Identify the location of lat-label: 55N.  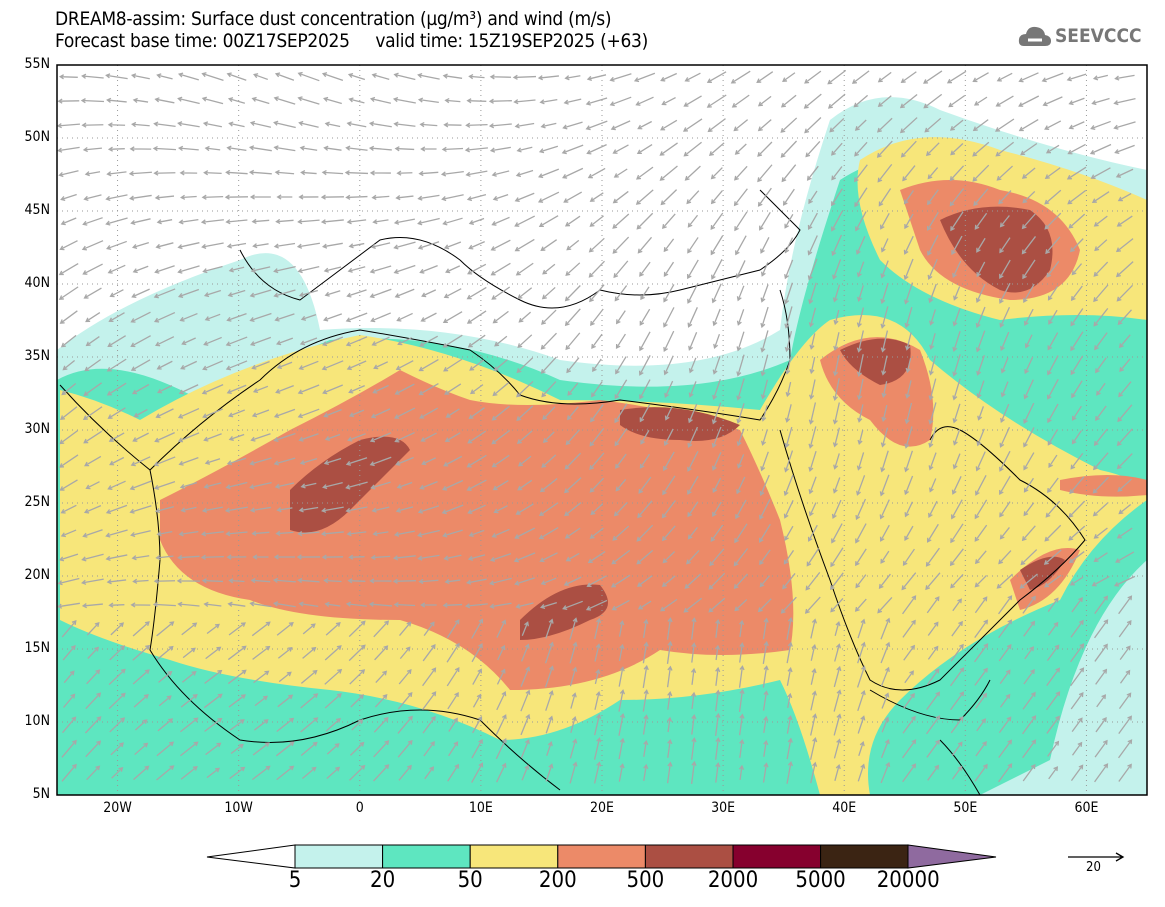
(37, 64).